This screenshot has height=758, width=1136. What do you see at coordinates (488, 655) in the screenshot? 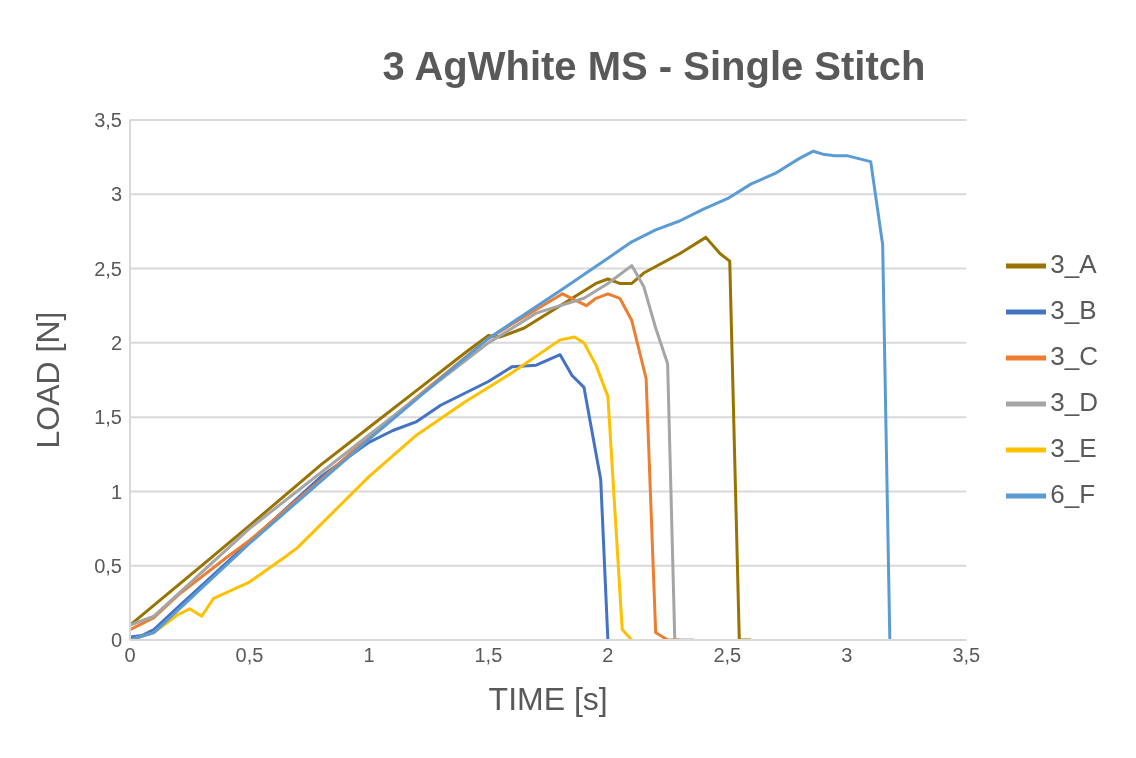
I see `x-tick-label: 1,5` at bounding box center [488, 655].